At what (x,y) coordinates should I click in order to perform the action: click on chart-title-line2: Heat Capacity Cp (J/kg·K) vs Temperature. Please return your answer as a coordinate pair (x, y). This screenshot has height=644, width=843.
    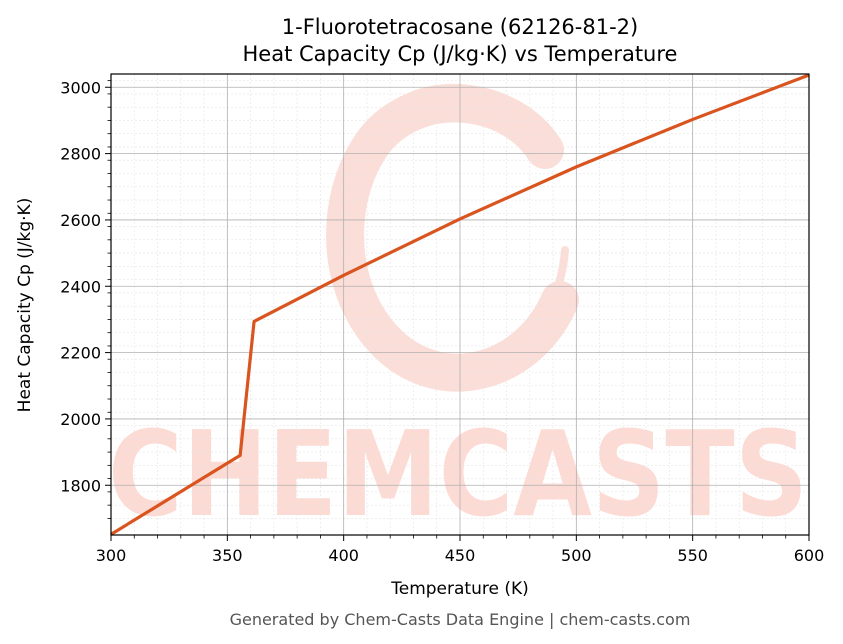
    Looking at the image, I should click on (460, 54).